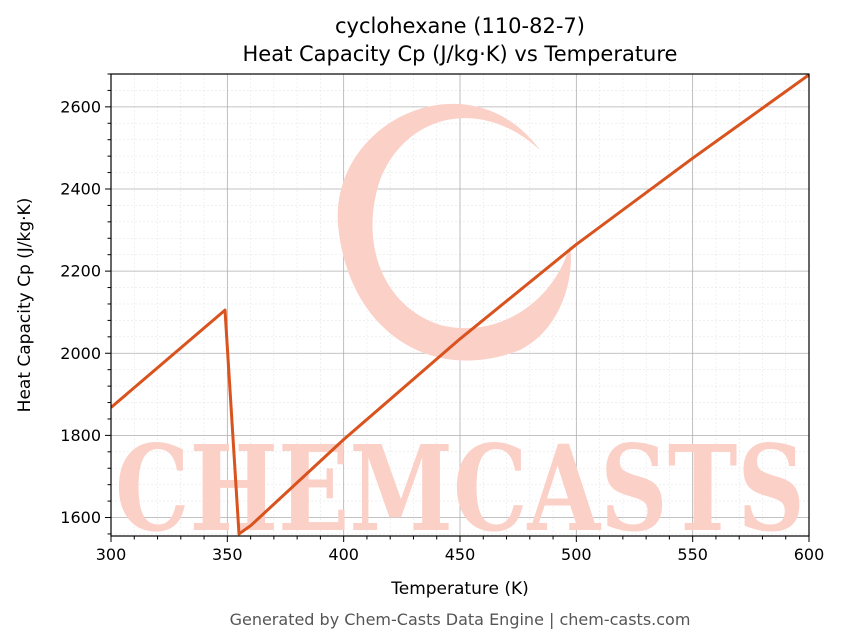 The height and width of the screenshot is (644, 843). Describe the element at coordinates (576, 554) in the screenshot. I see `x-tick-label: 500` at that location.